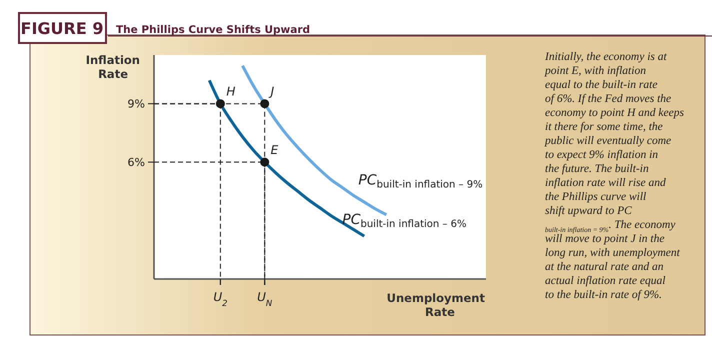 The image size is (712, 344). I want to click on x-tick-label: U$_{2}$, so click(220, 299).